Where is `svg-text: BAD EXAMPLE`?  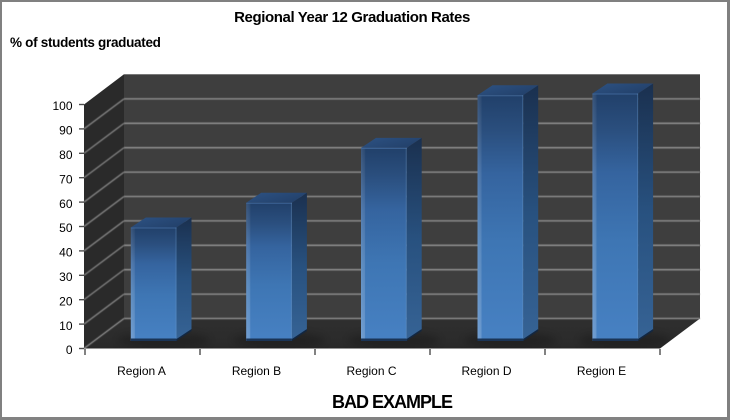 svg-text: BAD EXAMPLE is located at coordinates (392, 402).